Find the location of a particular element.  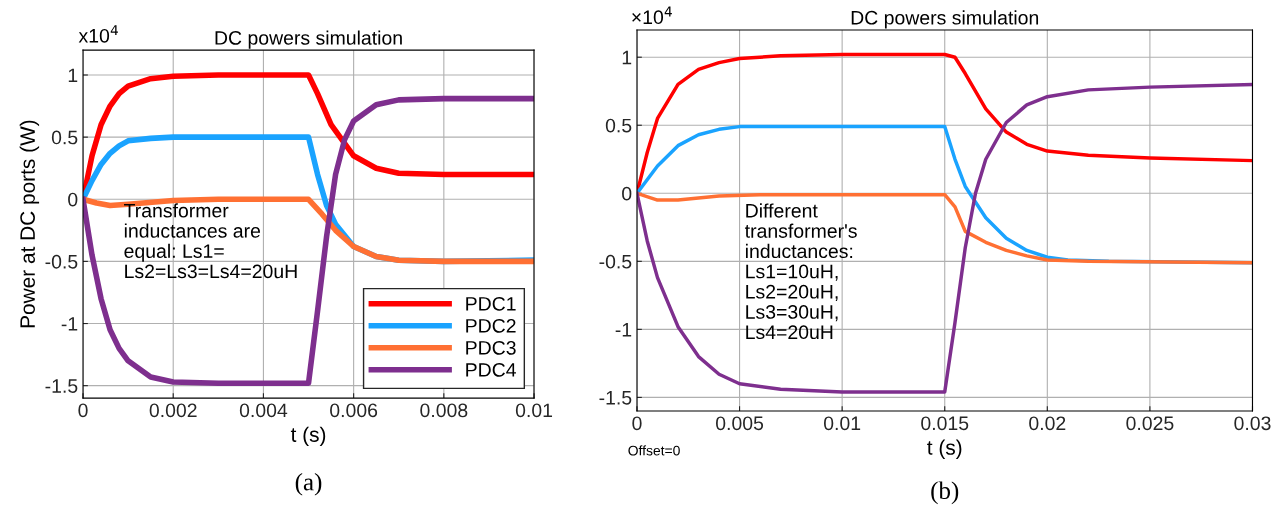

text: (b) is located at coordinates (945, 493).